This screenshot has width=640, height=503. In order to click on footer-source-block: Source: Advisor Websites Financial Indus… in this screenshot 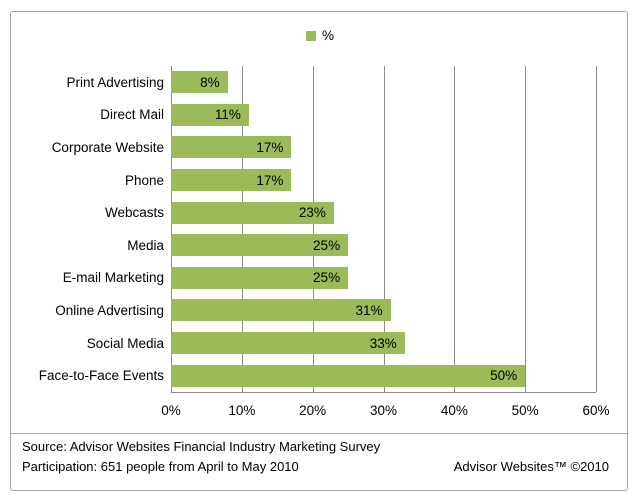, I will do `click(201, 457)`.